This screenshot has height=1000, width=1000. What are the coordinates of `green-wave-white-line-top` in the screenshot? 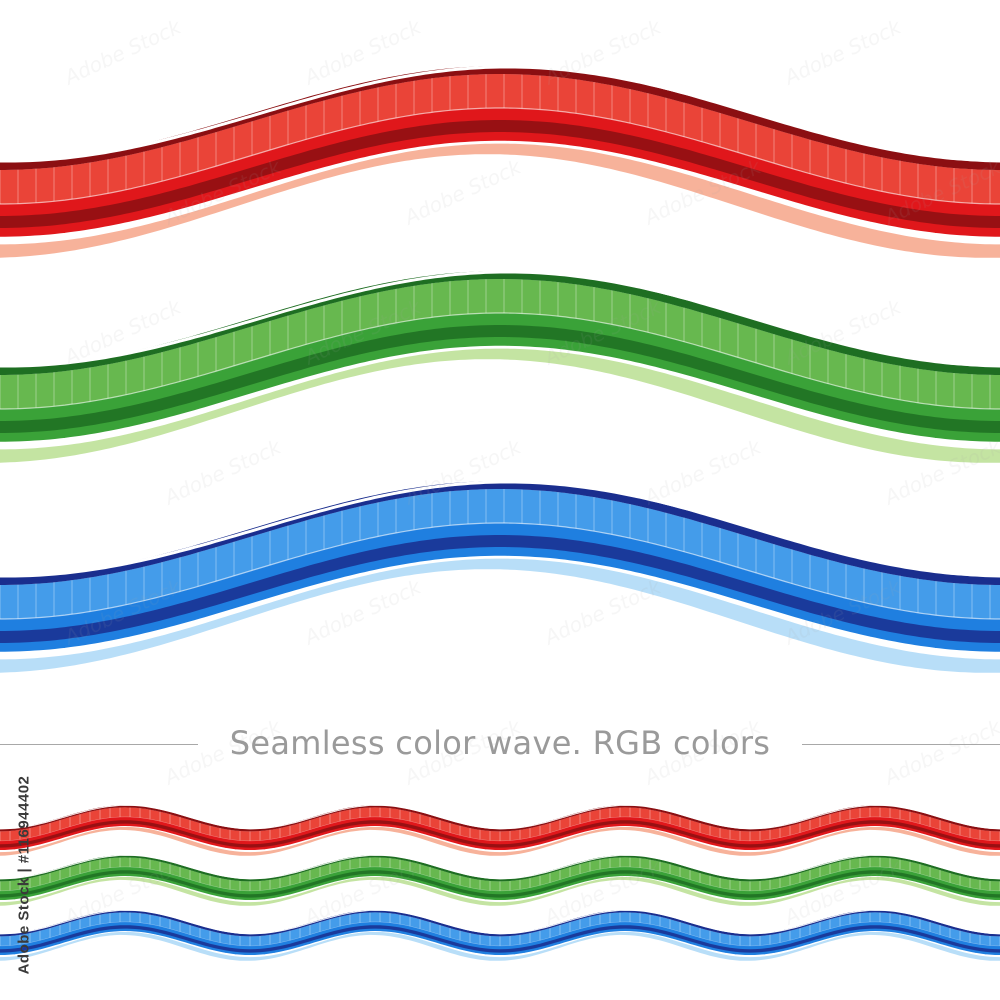 It's located at (500, 319).